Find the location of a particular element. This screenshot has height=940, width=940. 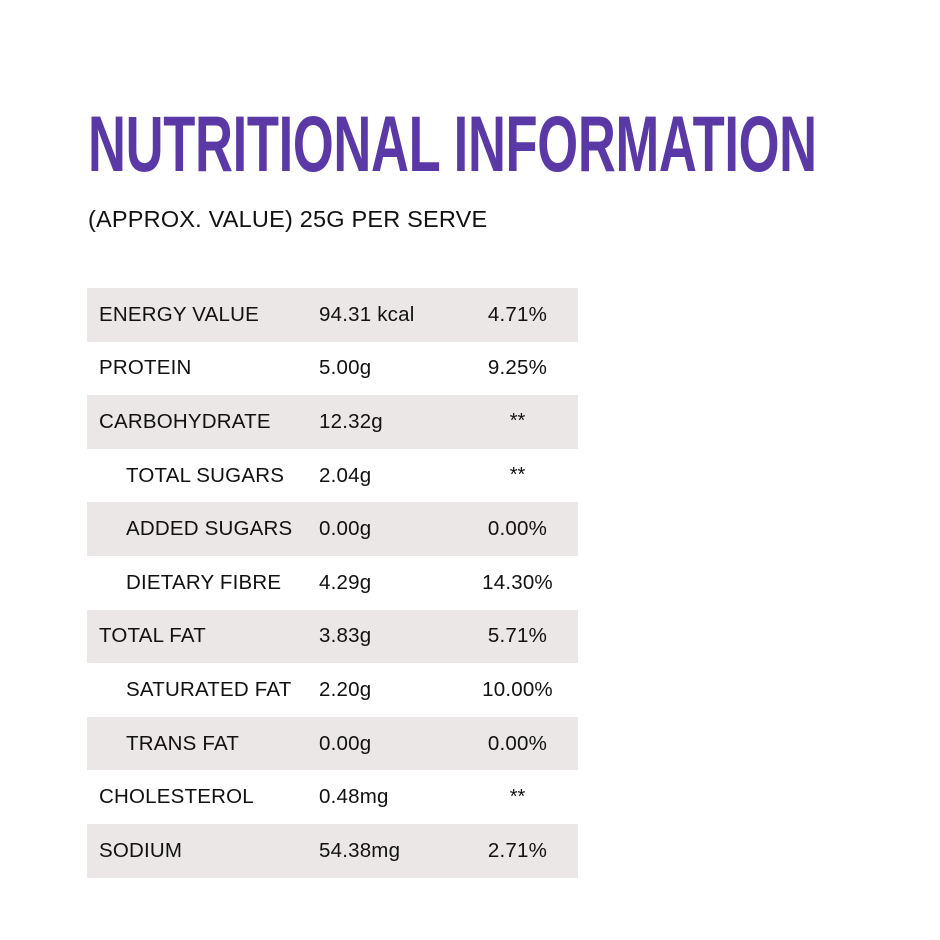

nutrient-label: TRANS FAT is located at coordinates (183, 743).